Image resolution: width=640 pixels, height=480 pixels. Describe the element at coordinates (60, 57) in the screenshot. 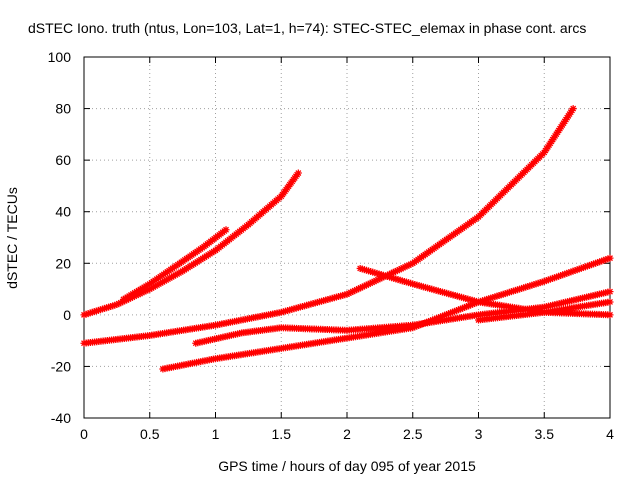

I see `y-tick-label: 100` at that location.